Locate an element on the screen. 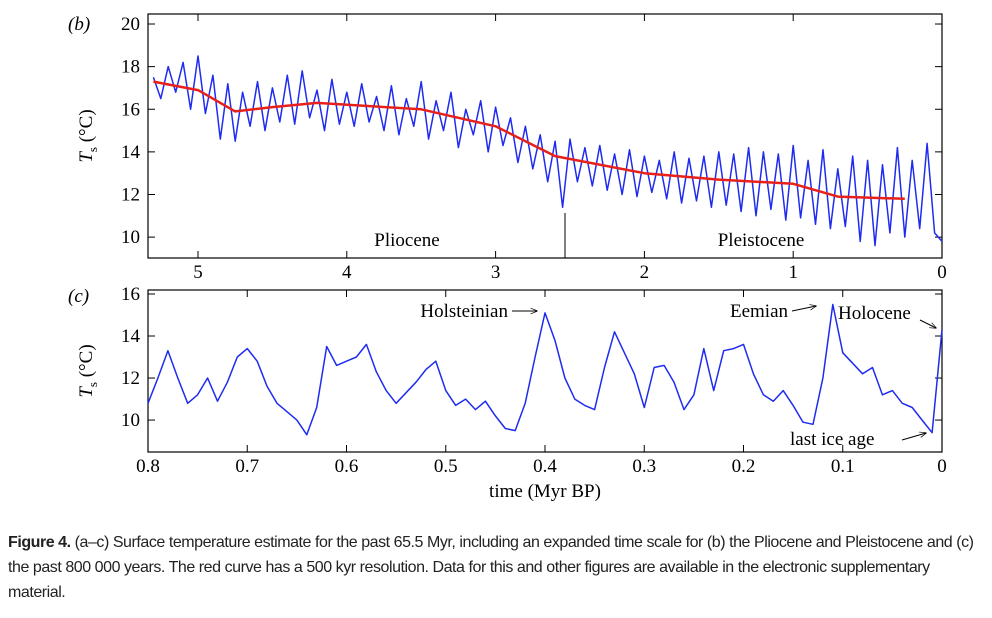 The width and height of the screenshot is (992, 618). x-tick-label: 5 is located at coordinates (198, 272).